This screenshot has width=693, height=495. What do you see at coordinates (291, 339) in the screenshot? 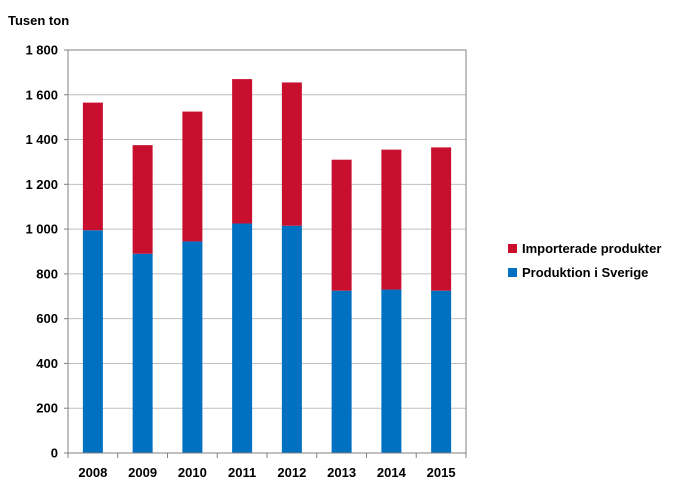
I see `bar-produktion-i-sverige-2012` at bounding box center [291, 339].